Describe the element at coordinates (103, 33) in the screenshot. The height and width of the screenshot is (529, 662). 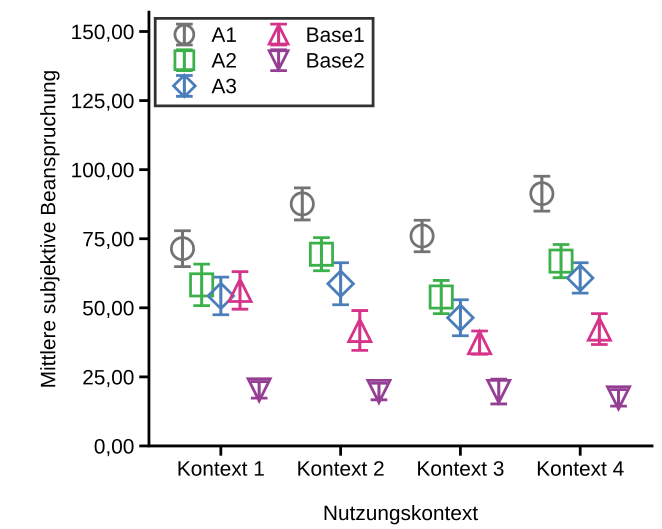
I see `y-tick-label: 150,00` at that location.